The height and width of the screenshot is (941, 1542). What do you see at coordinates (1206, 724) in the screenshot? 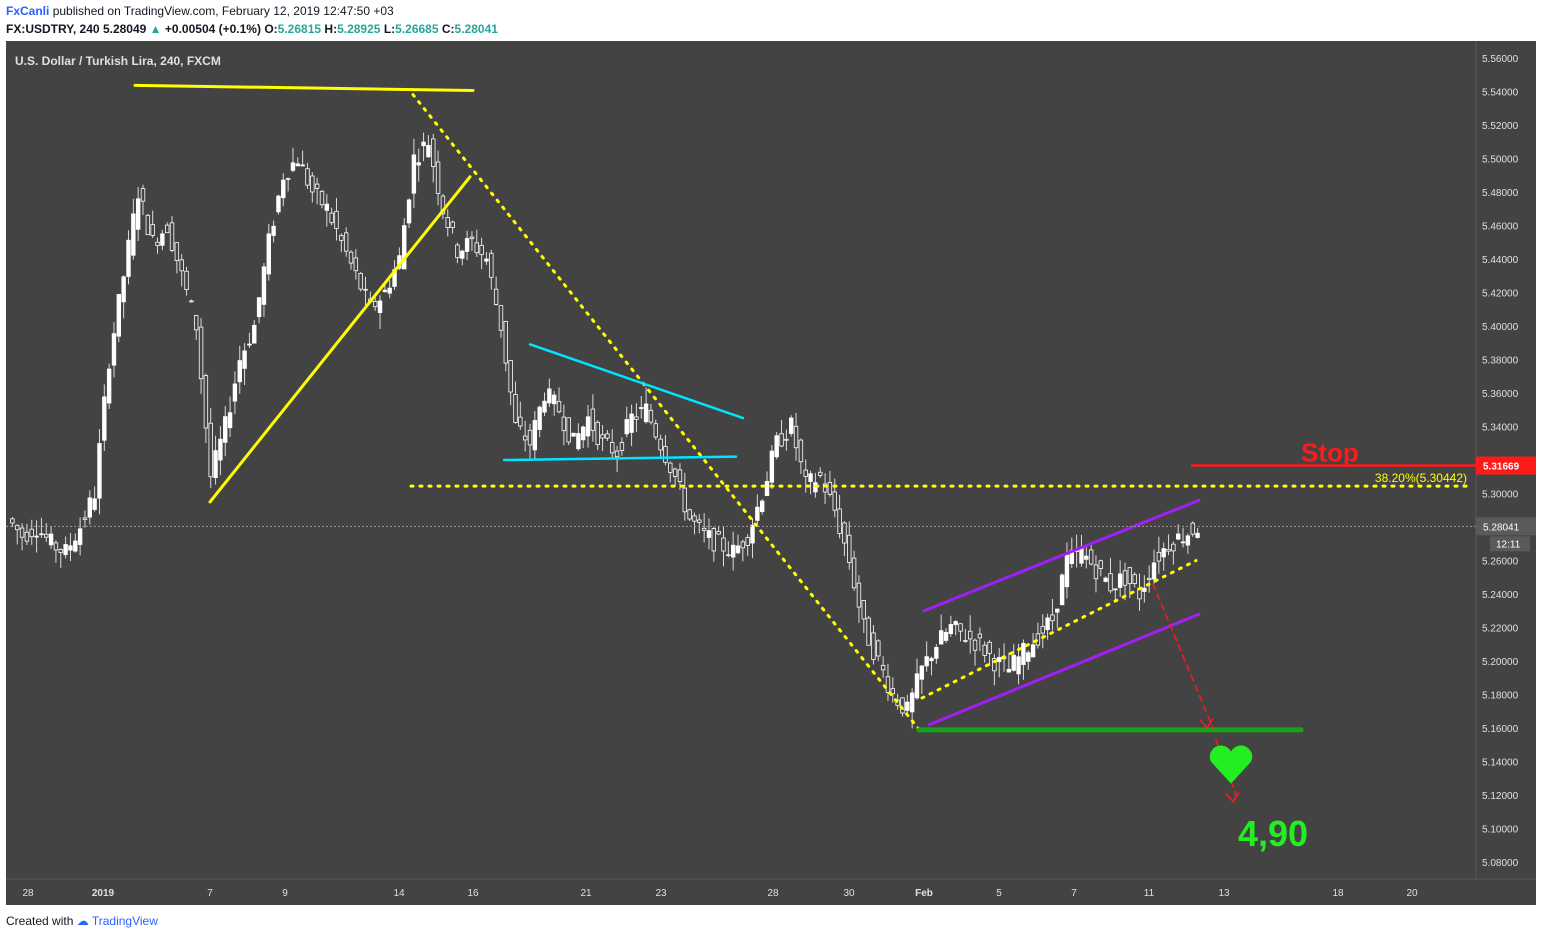
I see `arrow-head-icon` at bounding box center [1206, 724].